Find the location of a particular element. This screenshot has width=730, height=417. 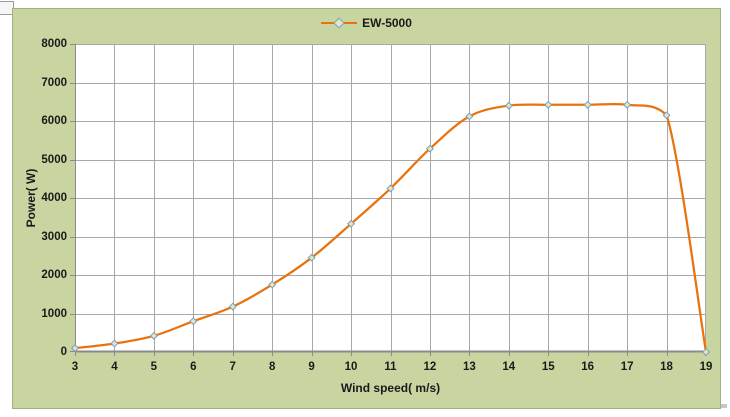

y-tick-label: 7000 is located at coordinates (54, 82).